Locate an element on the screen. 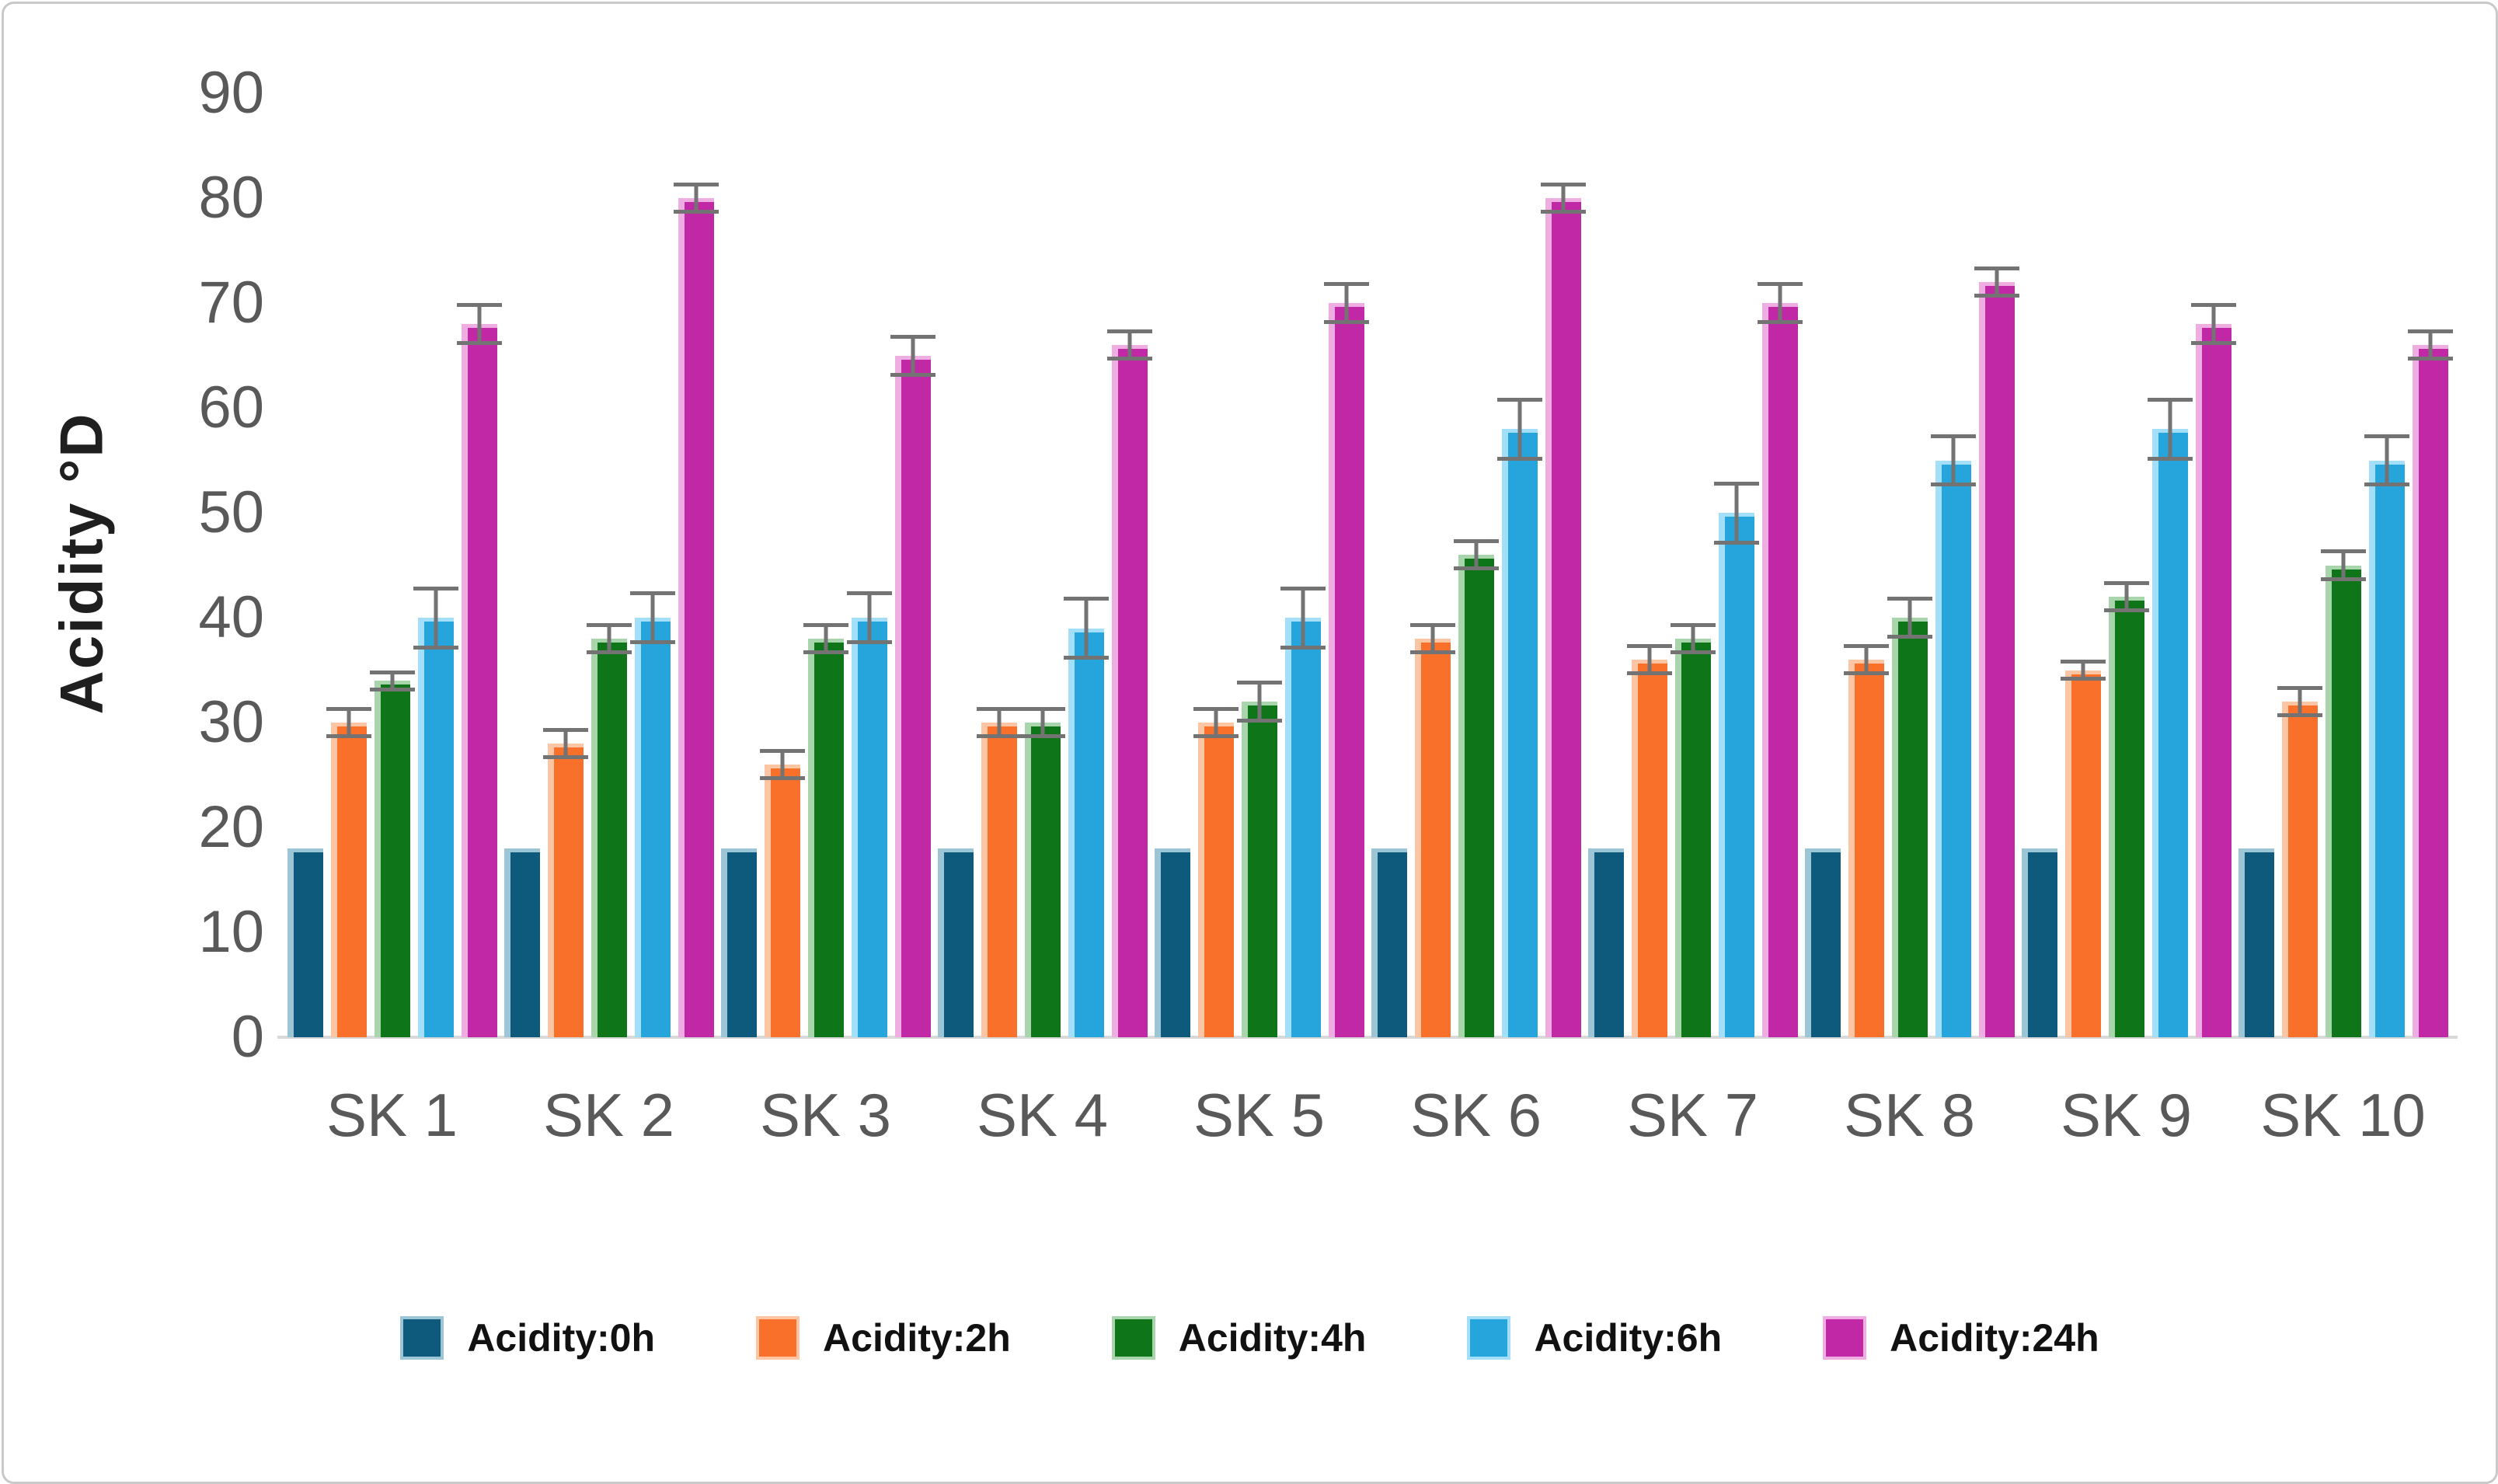 The width and height of the screenshot is (2498, 1484). bar-acidity-4h-sk7 is located at coordinates (1693, 829).